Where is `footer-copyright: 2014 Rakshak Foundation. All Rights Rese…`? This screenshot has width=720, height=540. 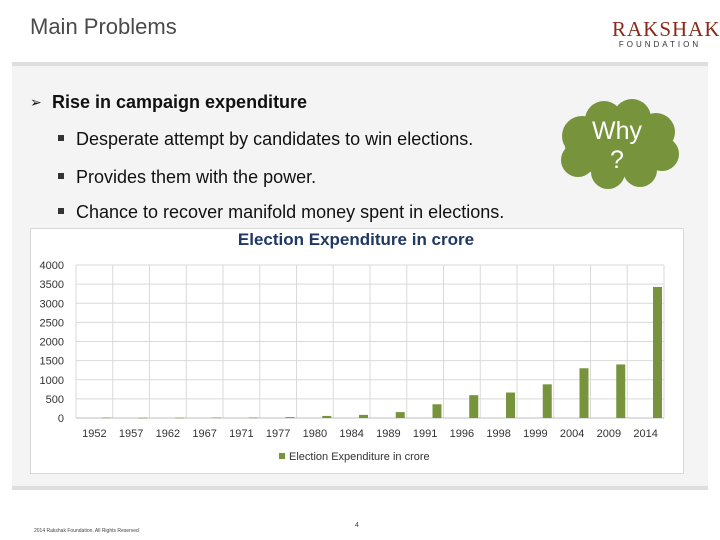 footer-copyright: 2014 Rakshak Foundation. All Rights Rese… is located at coordinates (86, 531).